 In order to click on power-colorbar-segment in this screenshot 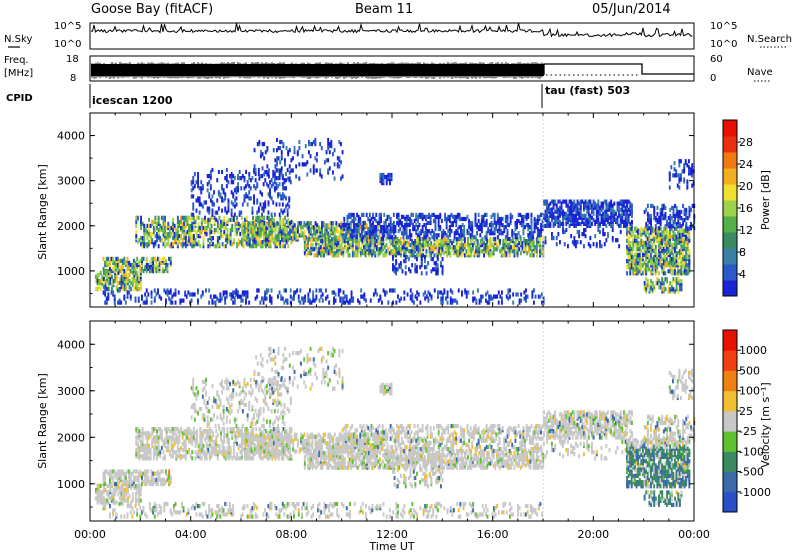, I will do `click(730, 144)`.